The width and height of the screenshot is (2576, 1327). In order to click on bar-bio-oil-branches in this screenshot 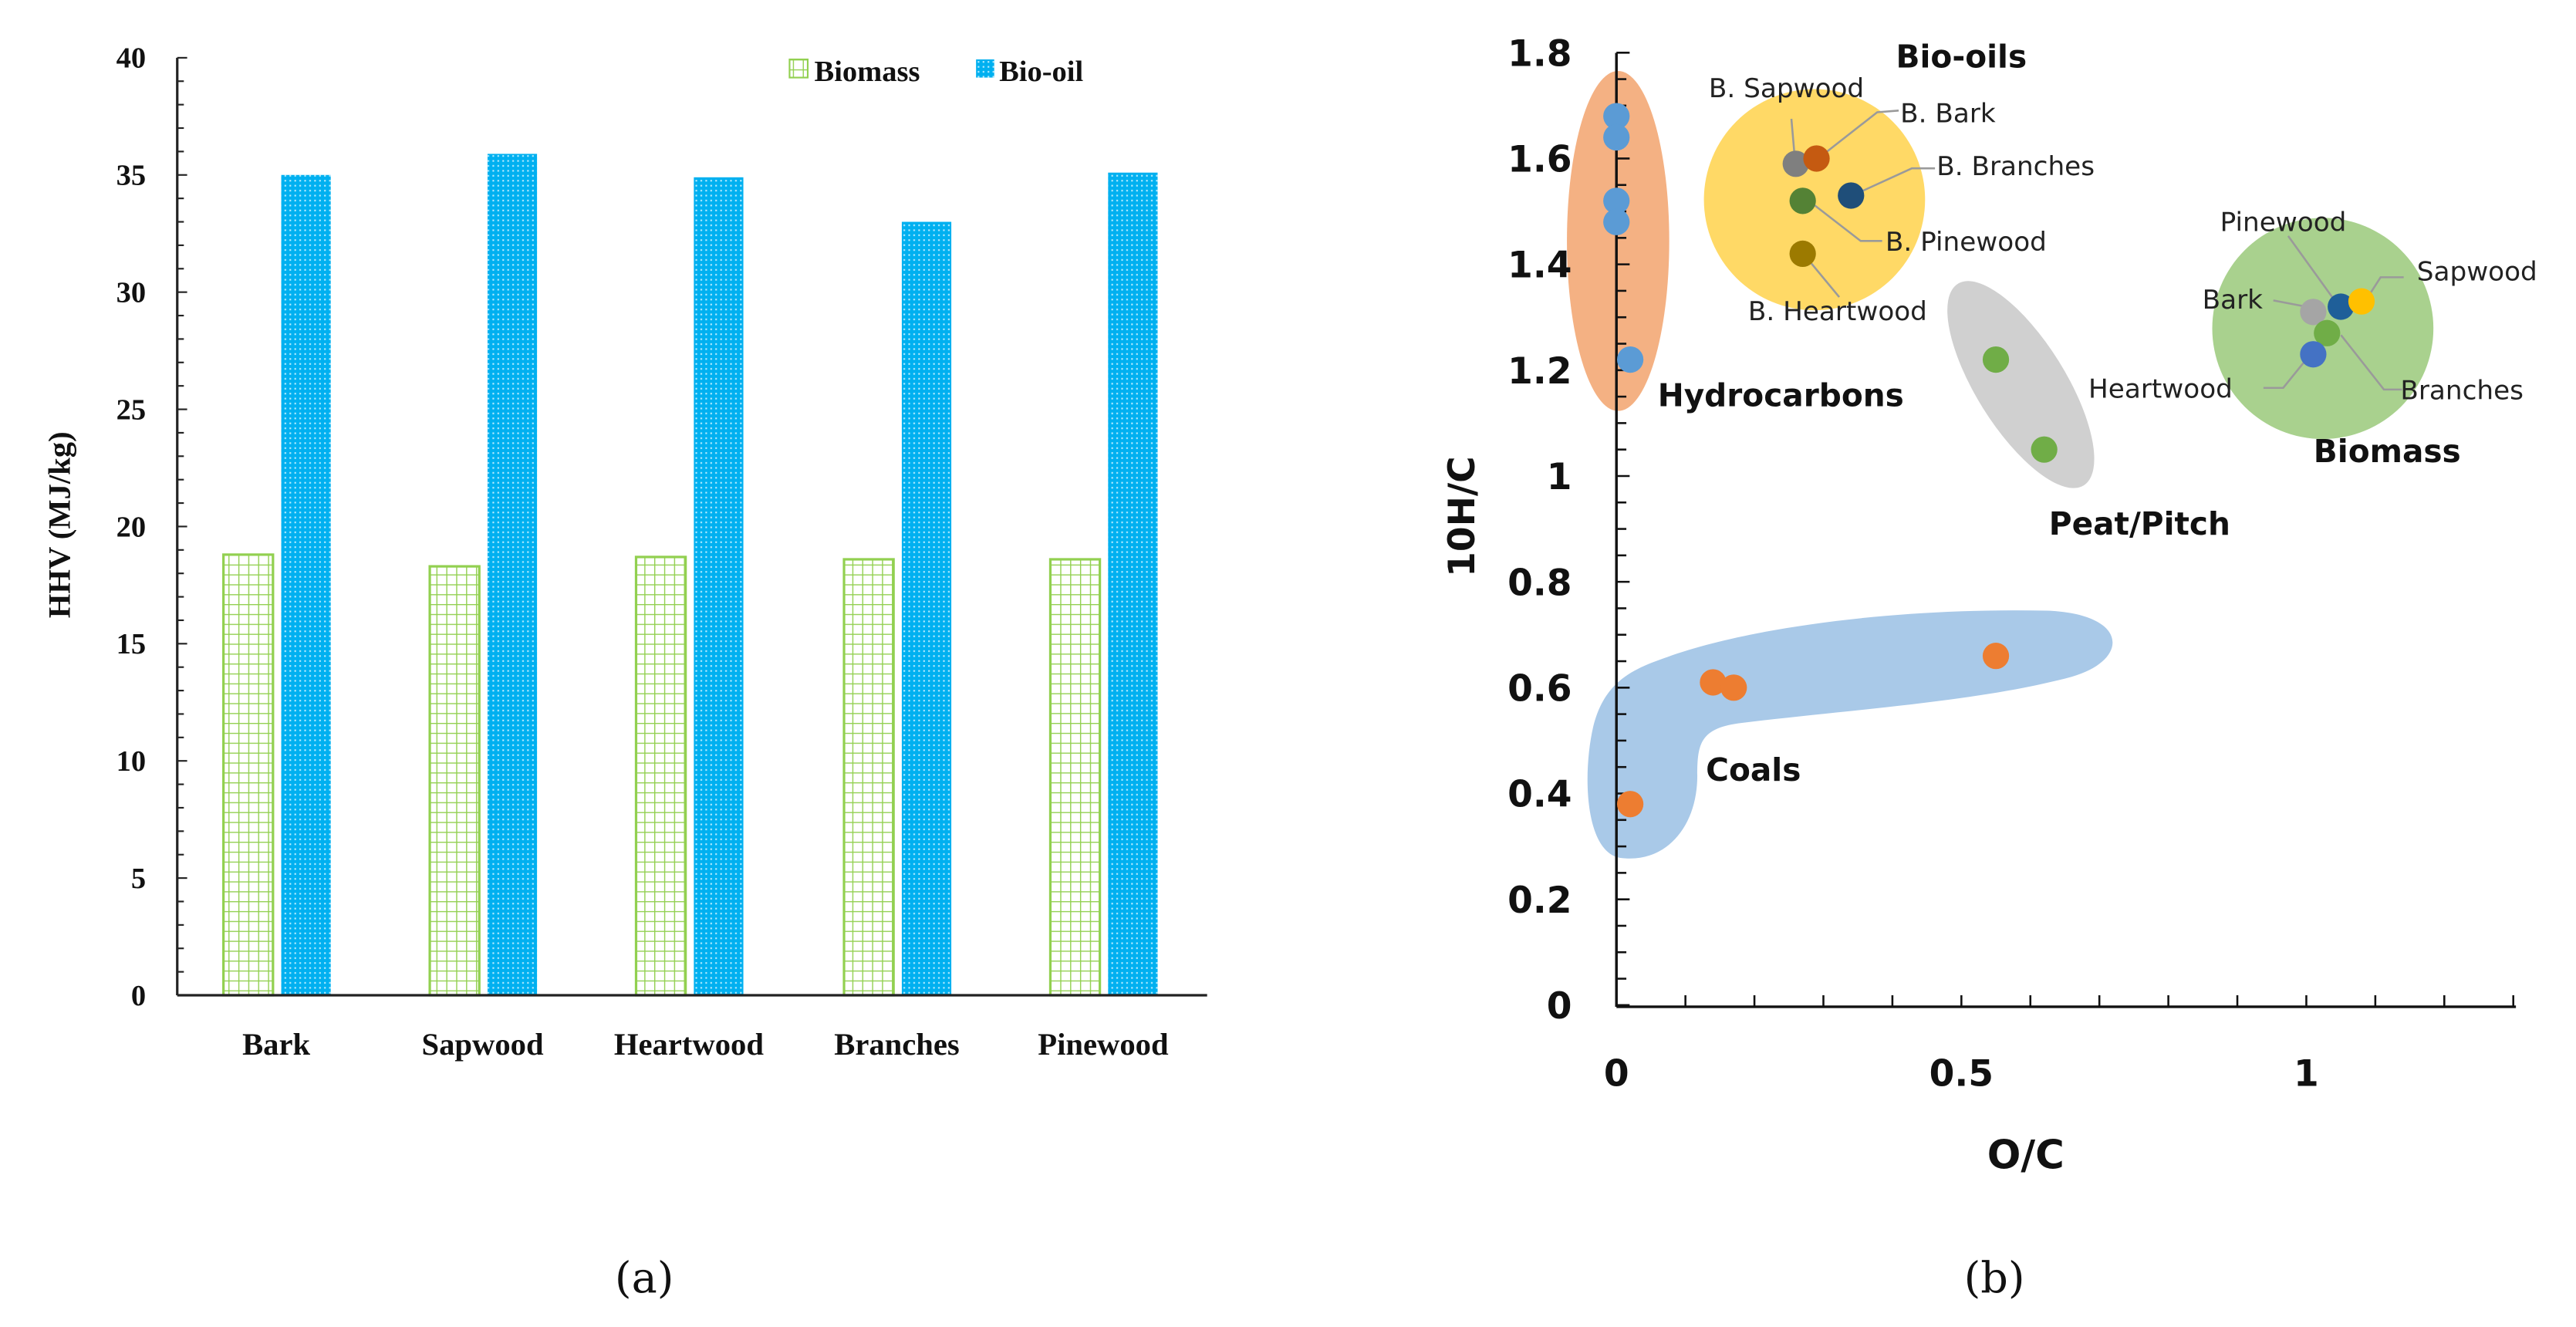, I will do `click(927, 608)`.